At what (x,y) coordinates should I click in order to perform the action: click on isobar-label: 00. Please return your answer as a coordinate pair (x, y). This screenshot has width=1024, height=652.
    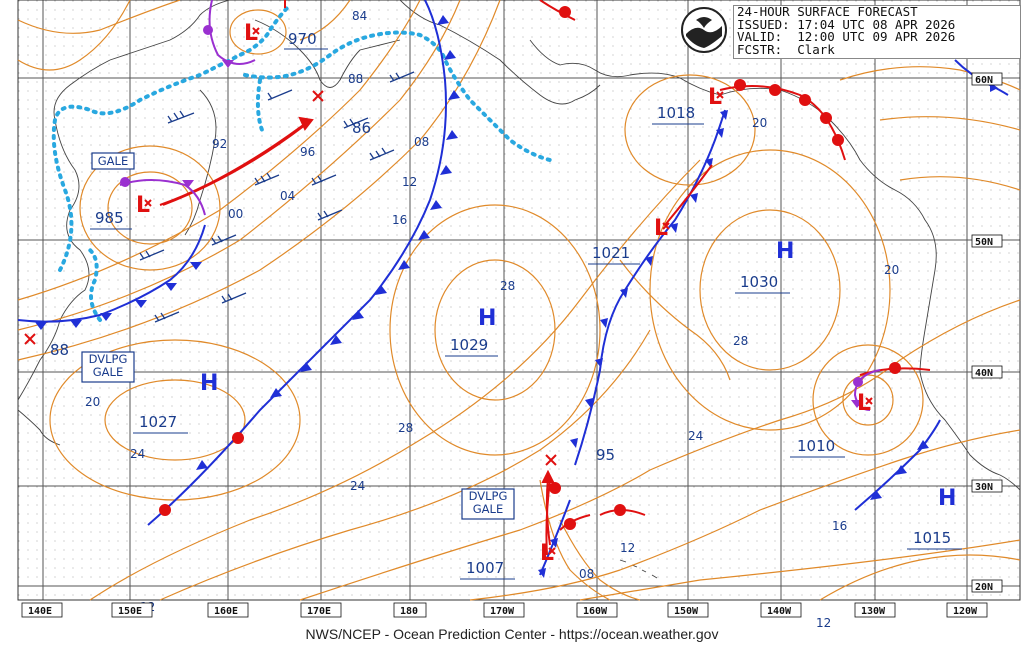
    Looking at the image, I should click on (235, 214).